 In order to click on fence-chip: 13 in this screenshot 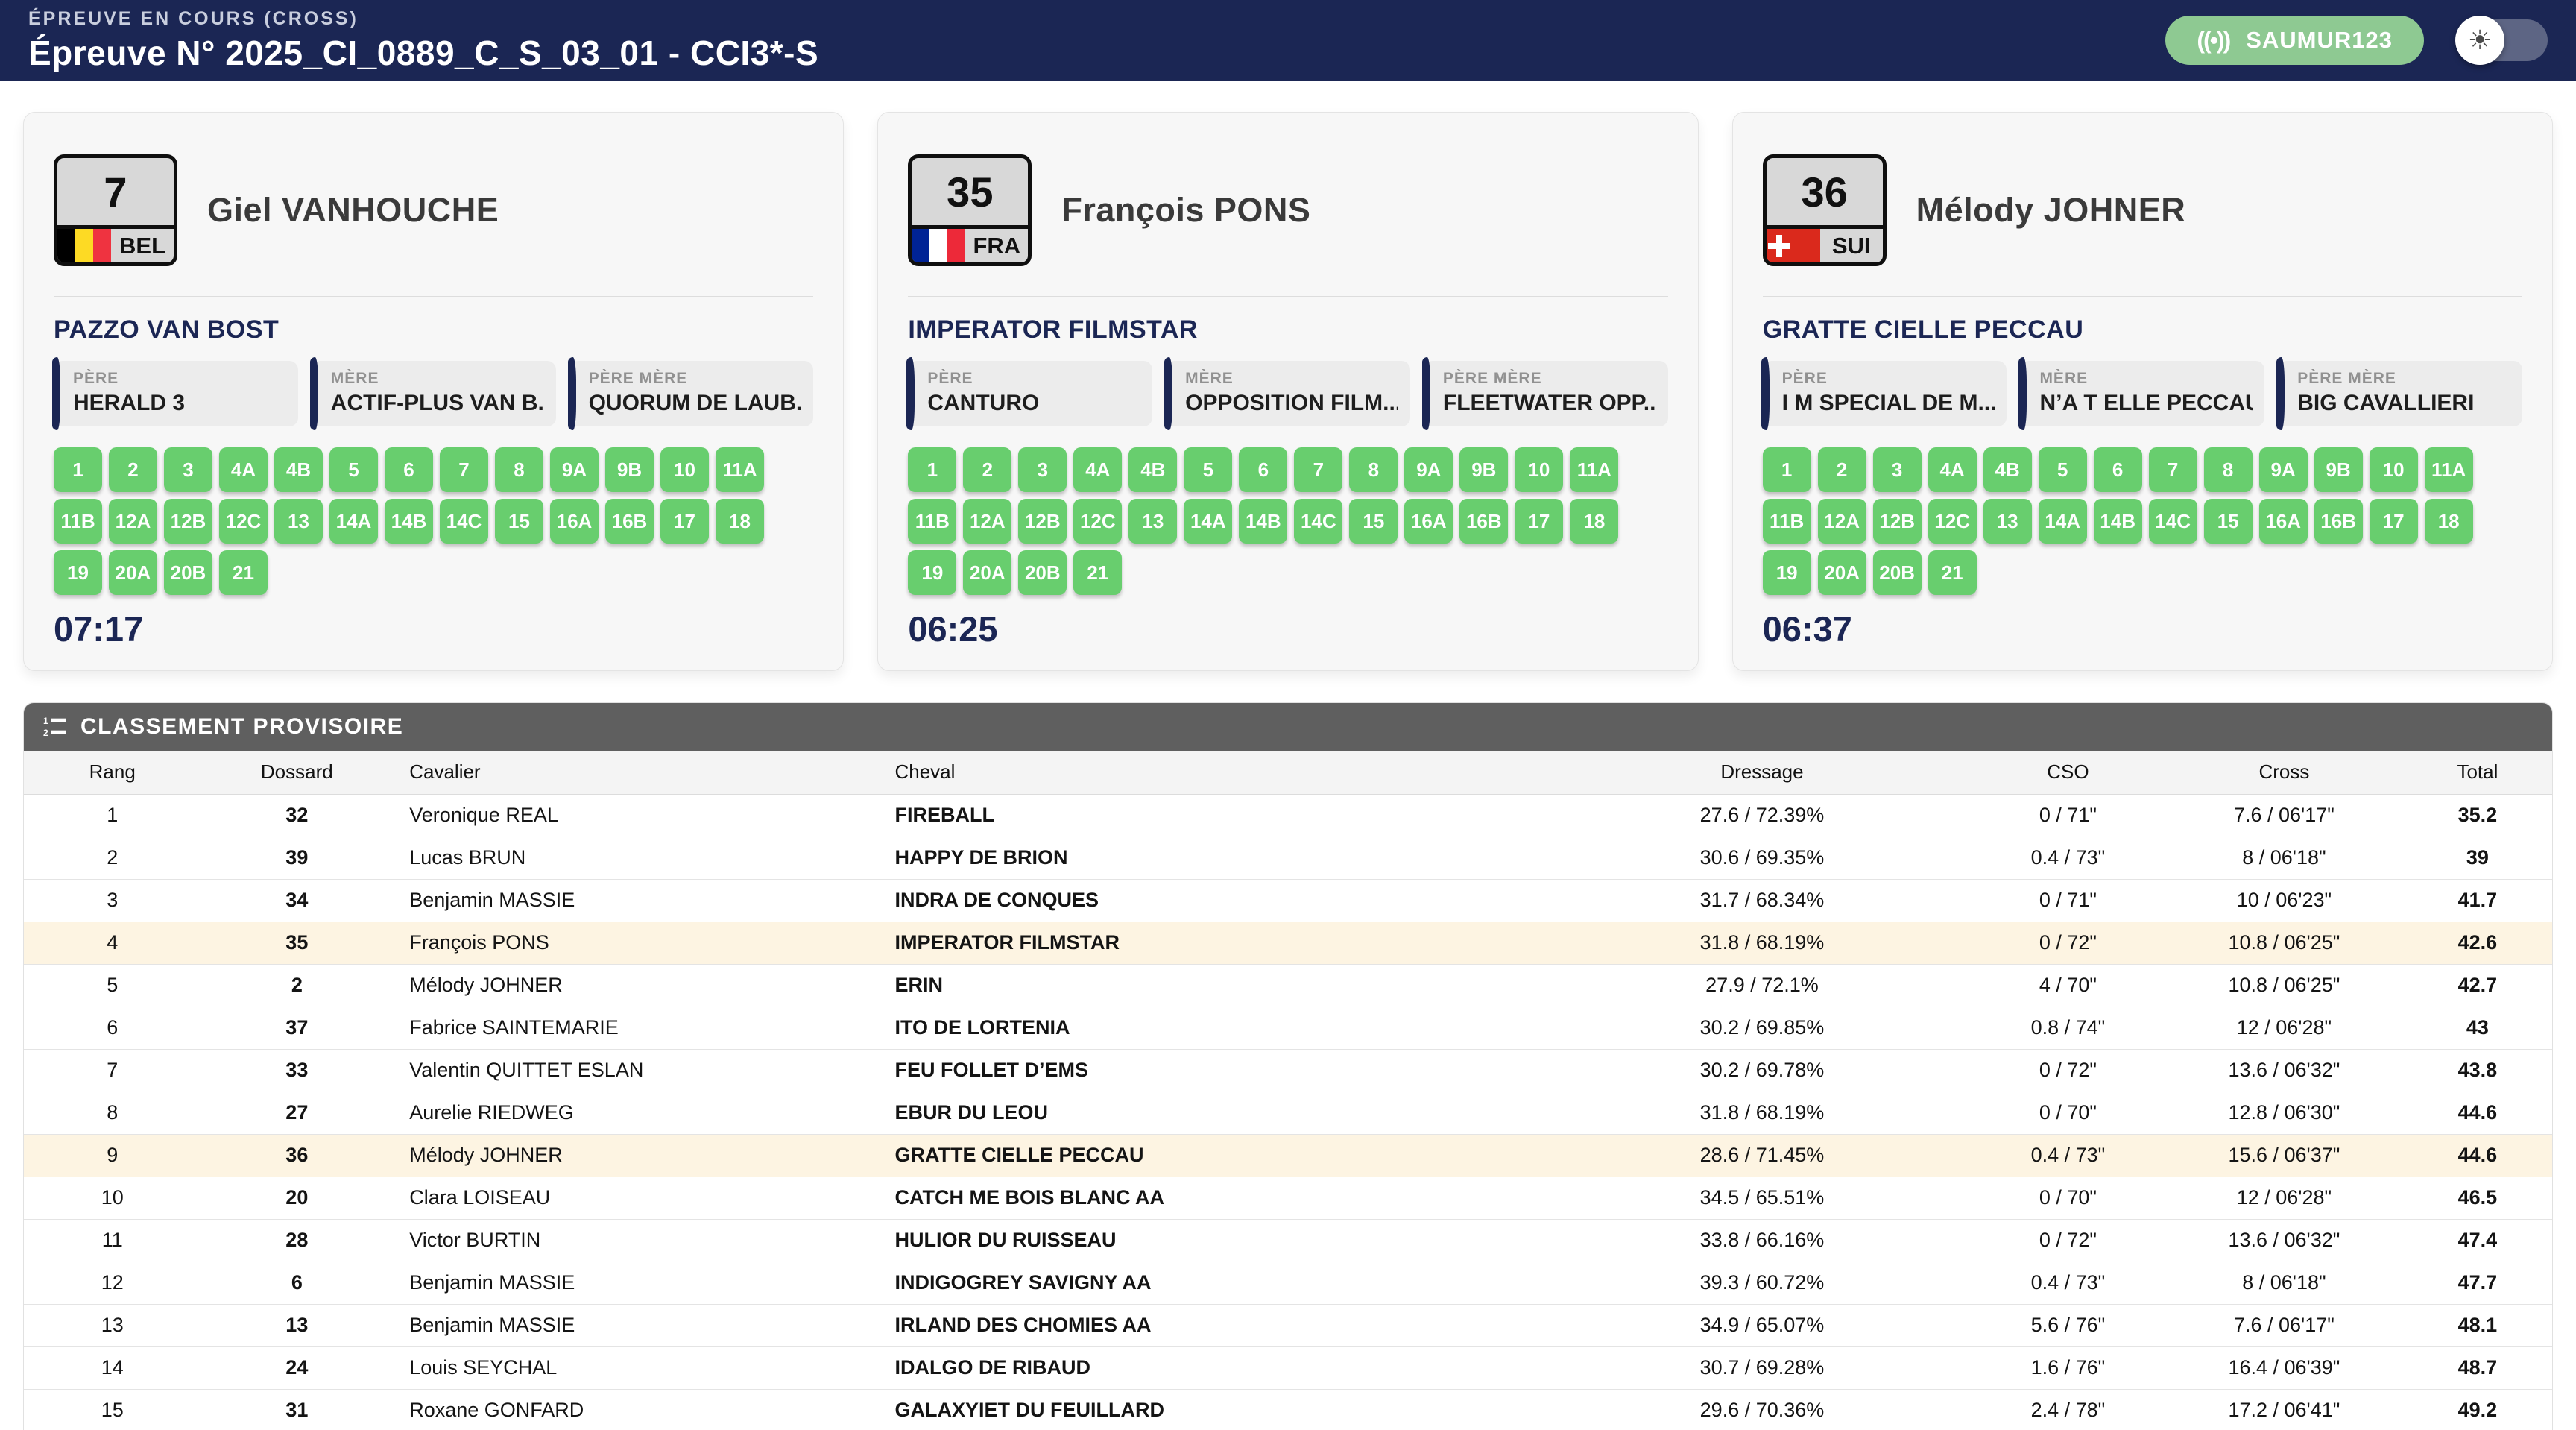, I will do `click(2007, 521)`.